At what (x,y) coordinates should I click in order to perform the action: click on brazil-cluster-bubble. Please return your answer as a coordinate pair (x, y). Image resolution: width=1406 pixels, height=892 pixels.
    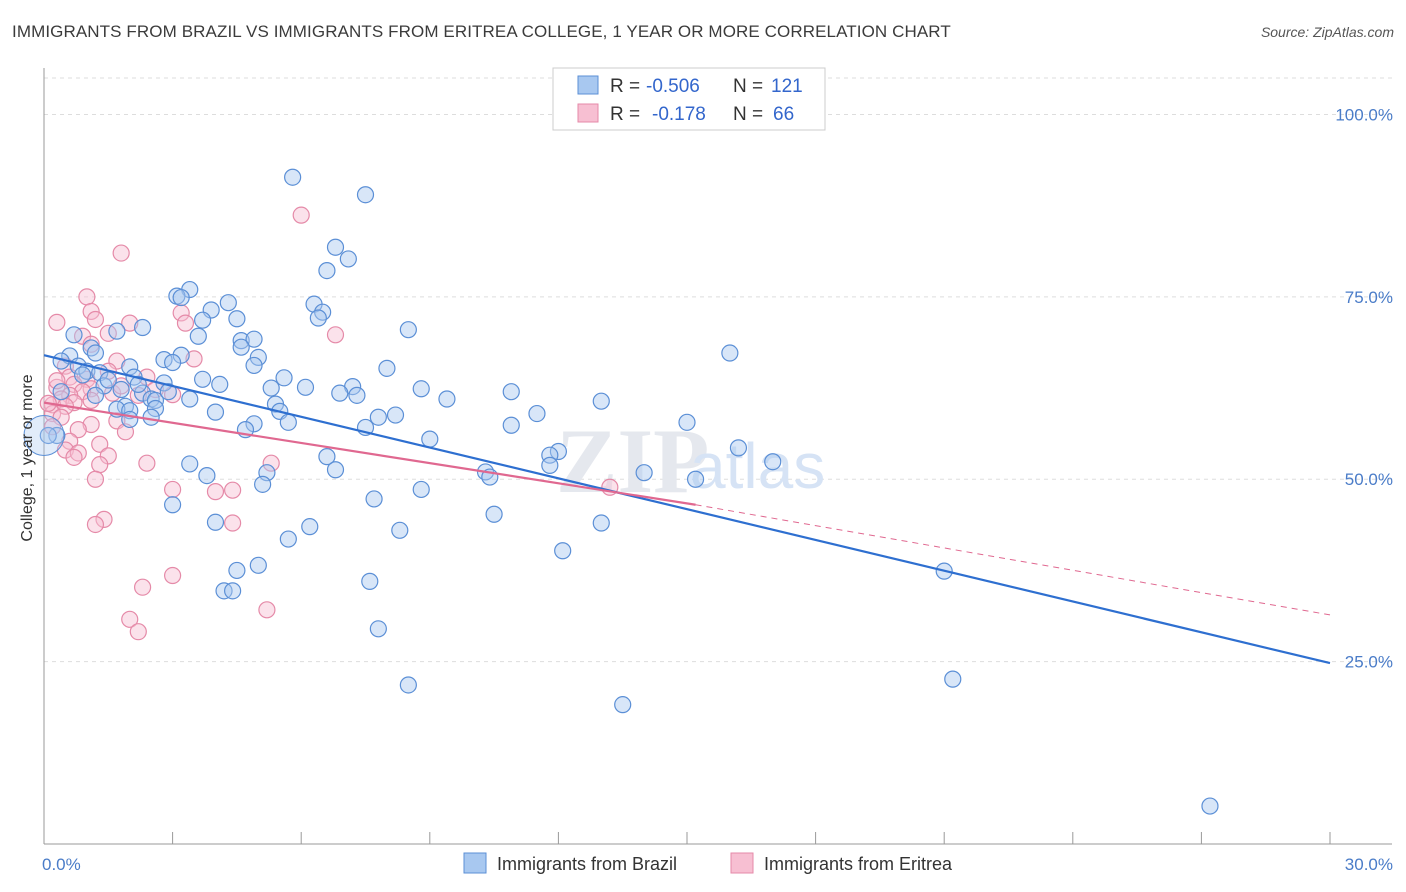
    Looking at the image, I should click on (44, 435).